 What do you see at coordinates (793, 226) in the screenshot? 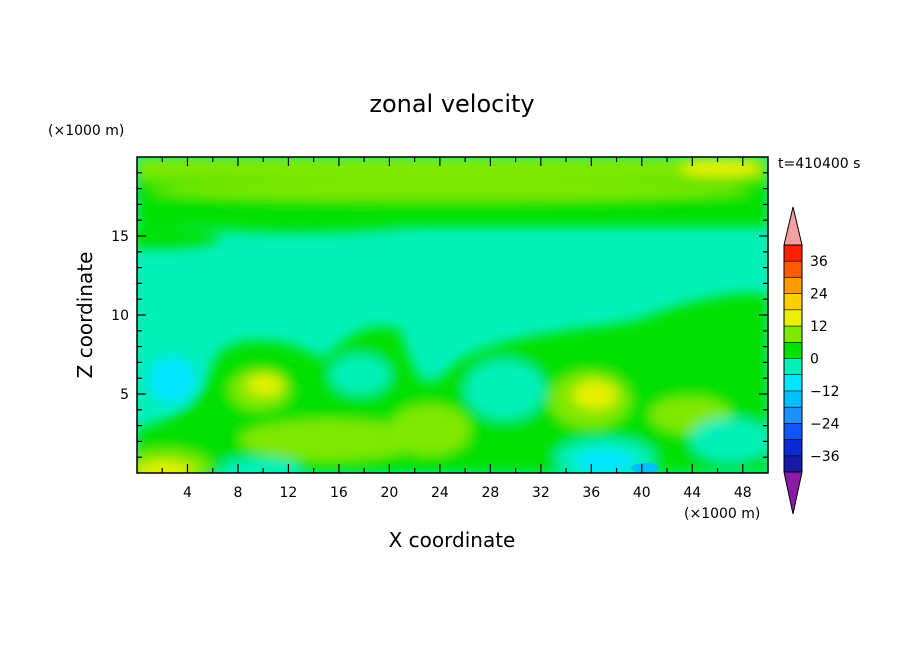
I see `colorbar-over-arrow` at bounding box center [793, 226].